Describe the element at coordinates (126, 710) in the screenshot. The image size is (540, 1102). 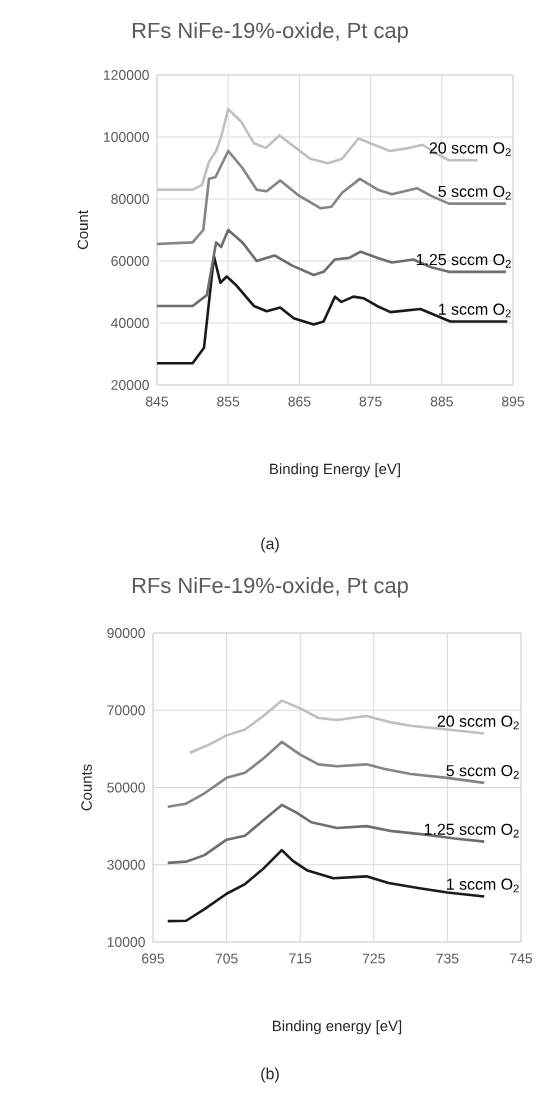
I see `y-tick-label: 70000` at that location.